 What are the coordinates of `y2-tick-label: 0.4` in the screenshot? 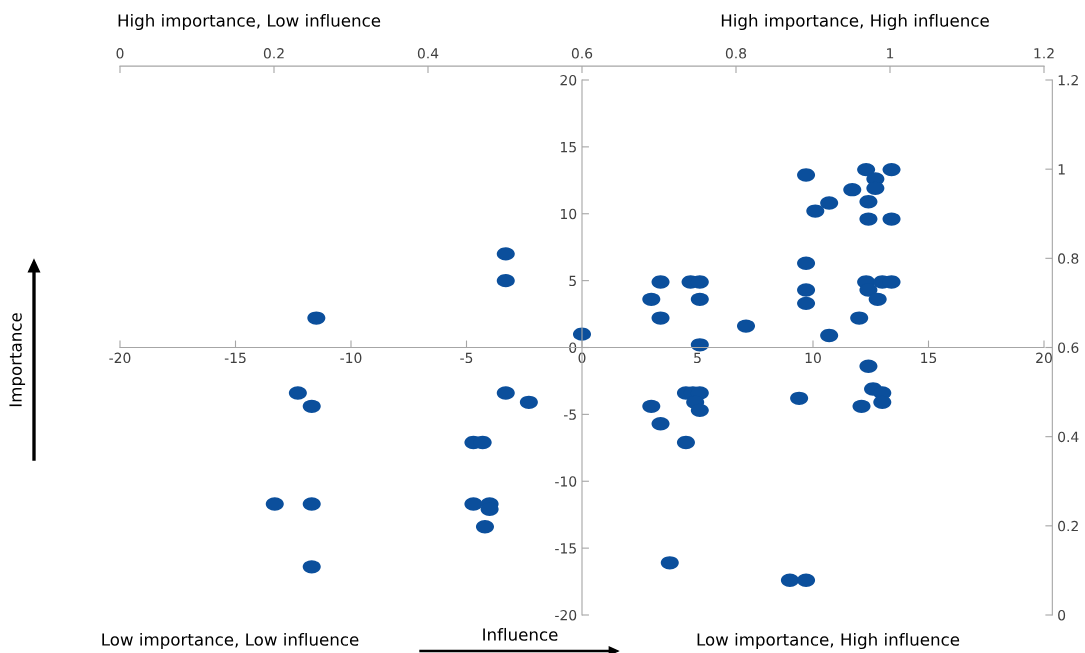 It's located at (1068, 437).